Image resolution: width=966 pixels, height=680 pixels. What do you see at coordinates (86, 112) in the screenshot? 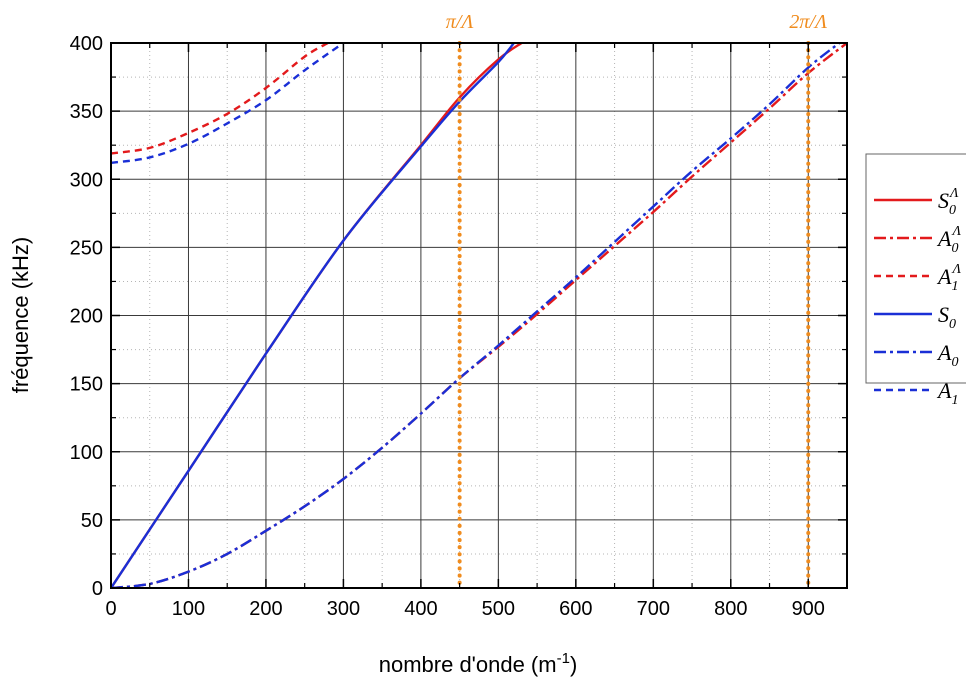
I see `y-tick-label: 350` at bounding box center [86, 112].